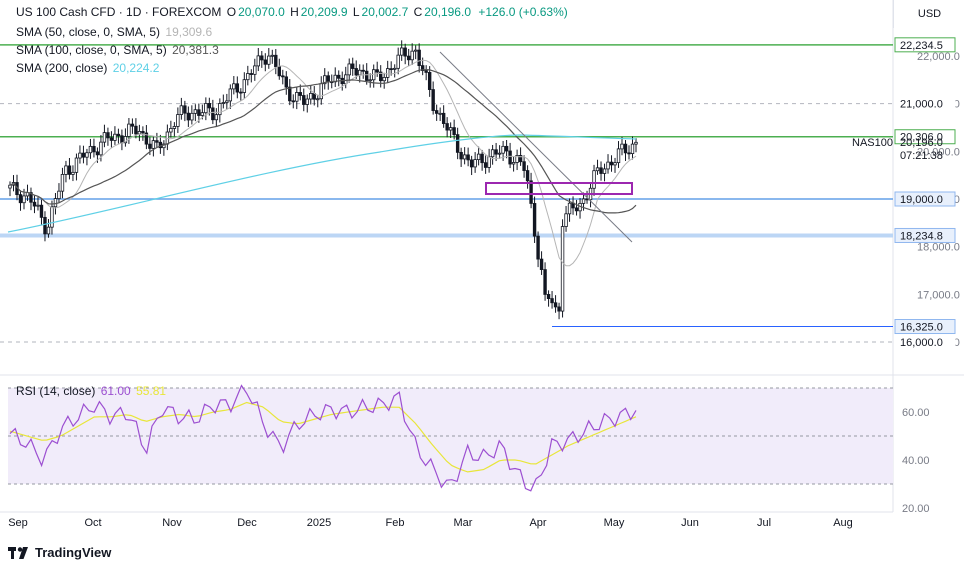  Describe the element at coordinates (352, 12) in the screenshot. I see `ohlc-values: O 20,070.0 H 20,209.9 L 20,002.7 C 20,196.0` at that location.